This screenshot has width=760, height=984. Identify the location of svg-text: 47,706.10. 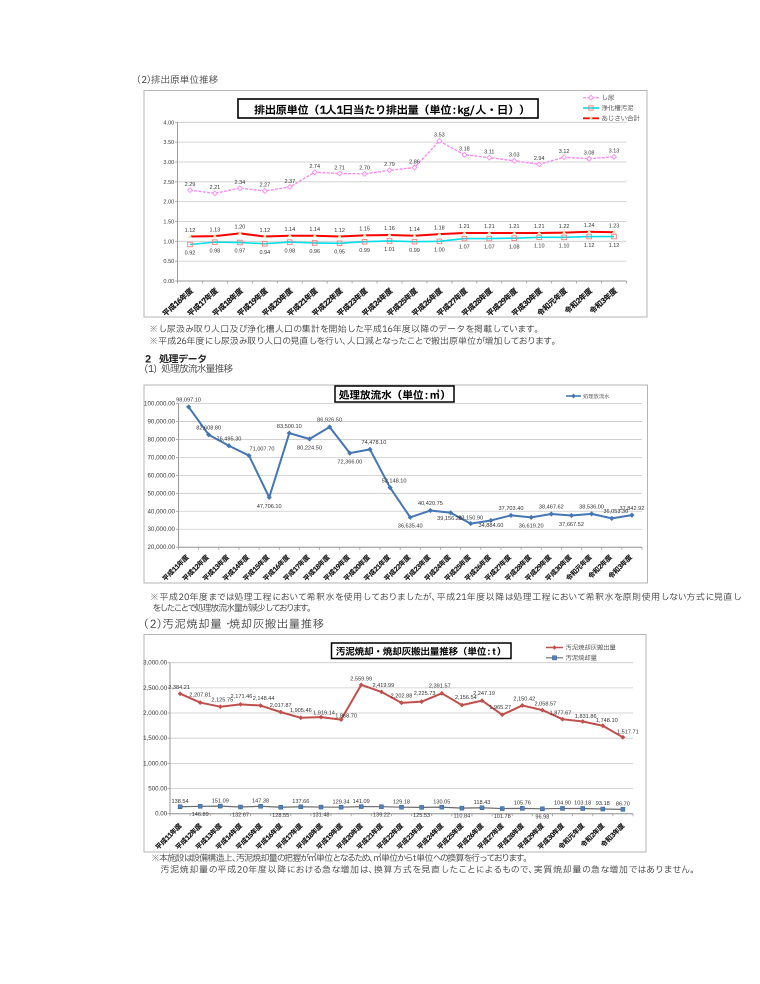
(269, 507).